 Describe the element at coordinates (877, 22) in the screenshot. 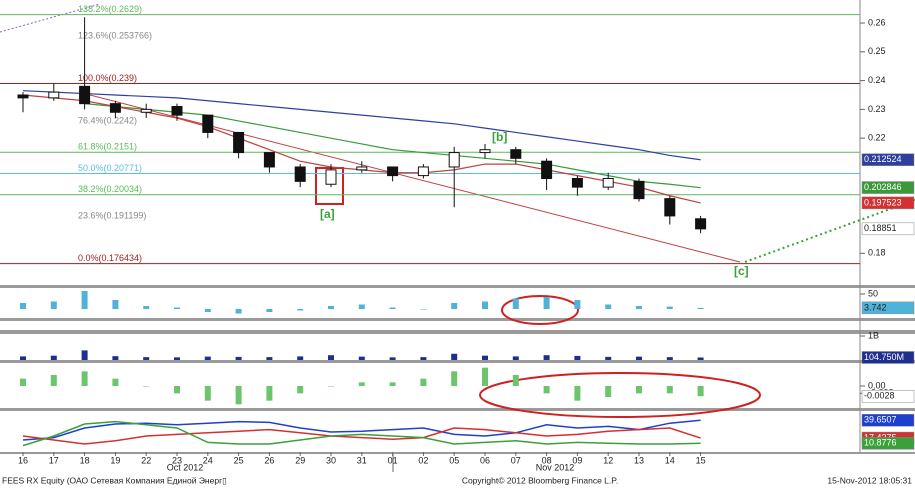

I see `y-tick-label: 0.26` at that location.